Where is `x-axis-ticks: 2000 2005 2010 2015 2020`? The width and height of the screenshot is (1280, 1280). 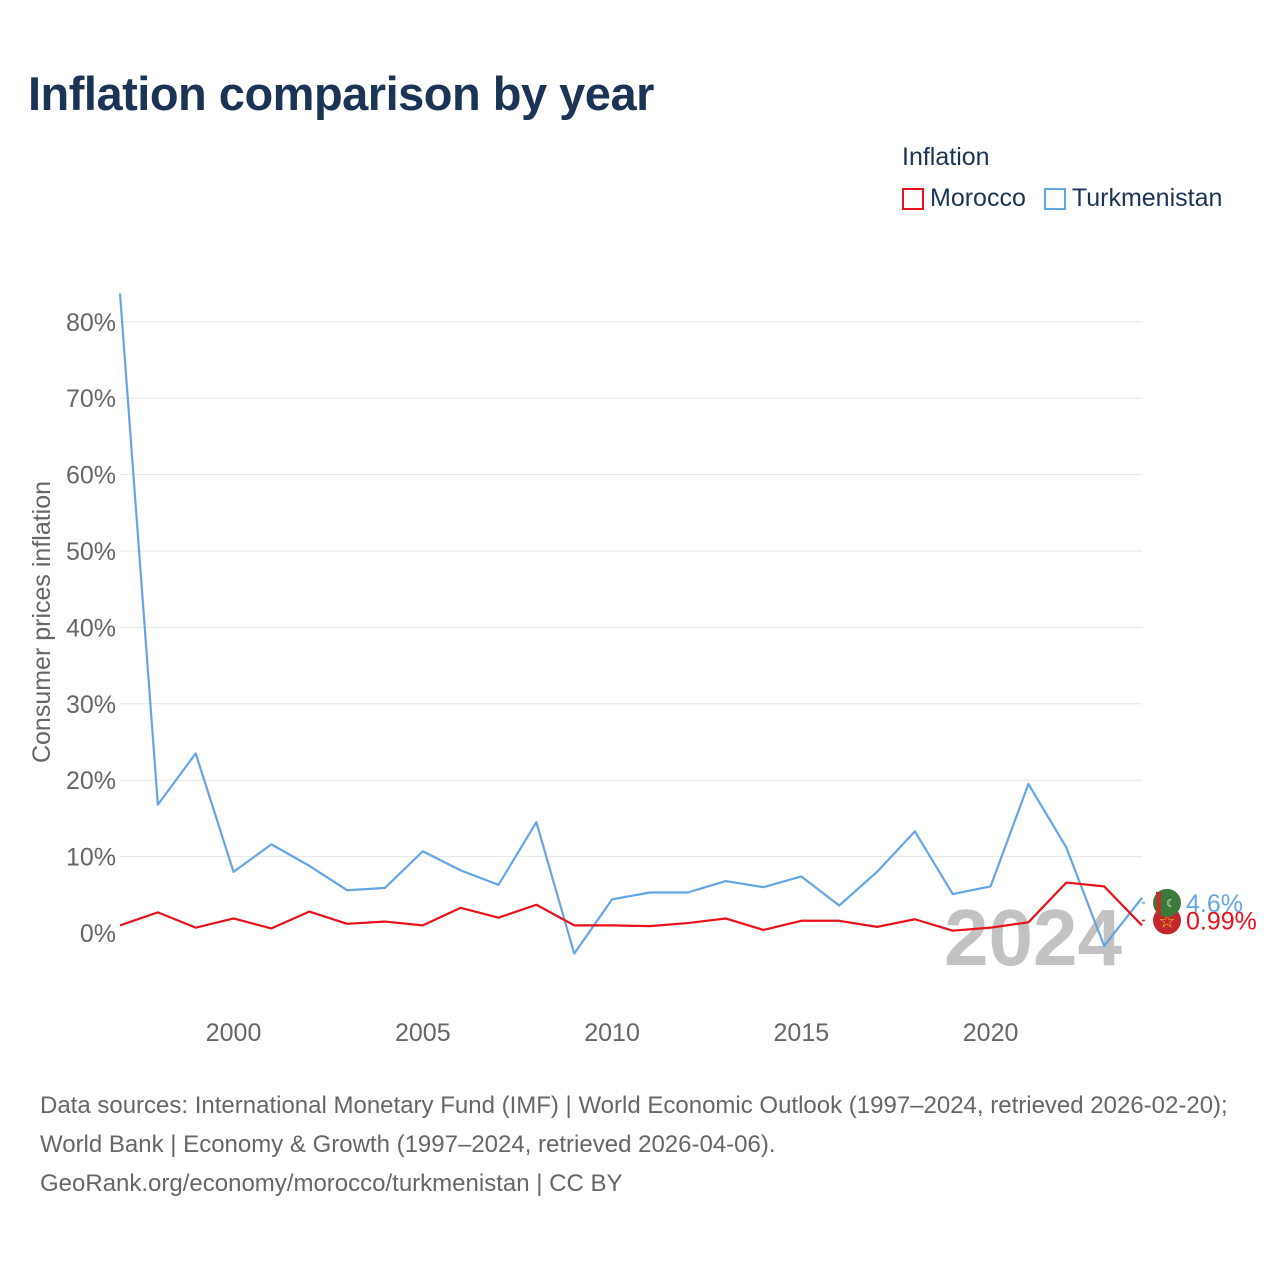 x-axis-ticks: 2000 2005 2010 2015 2020 is located at coordinates (612, 1033).